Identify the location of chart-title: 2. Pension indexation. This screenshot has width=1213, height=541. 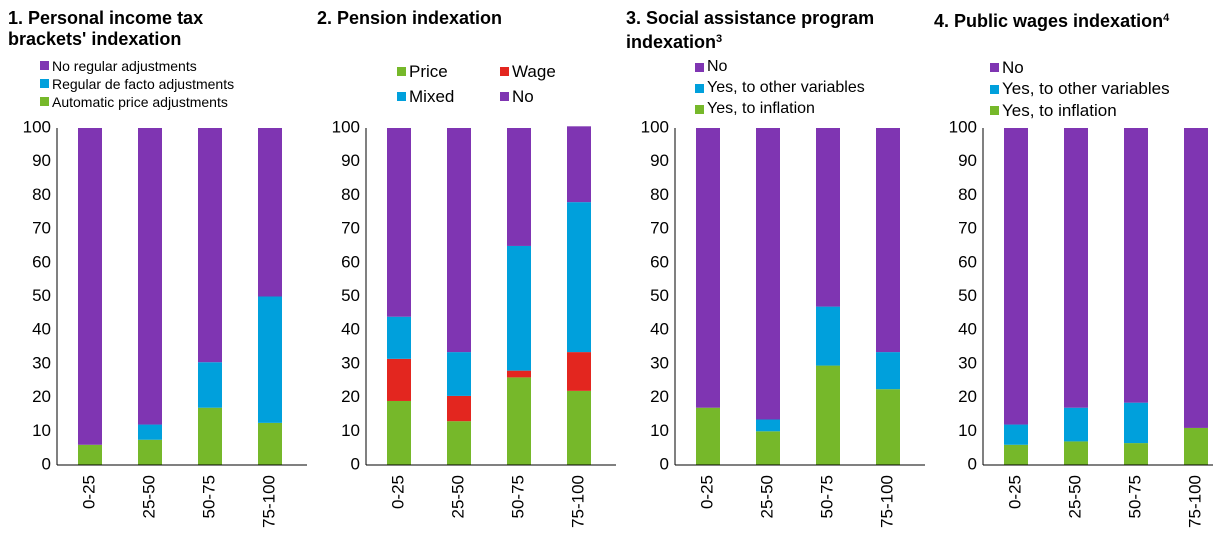
(462, 18).